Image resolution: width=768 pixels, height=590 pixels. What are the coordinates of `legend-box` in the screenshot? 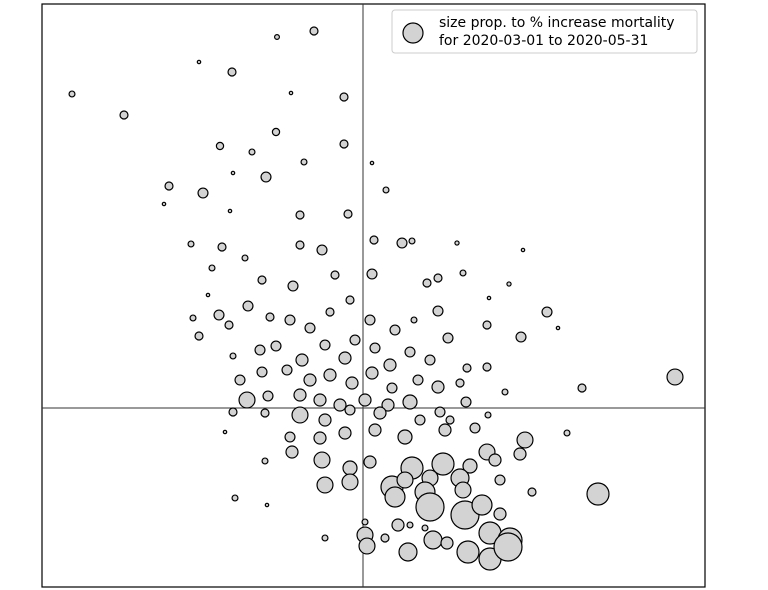 It's located at (544, 31).